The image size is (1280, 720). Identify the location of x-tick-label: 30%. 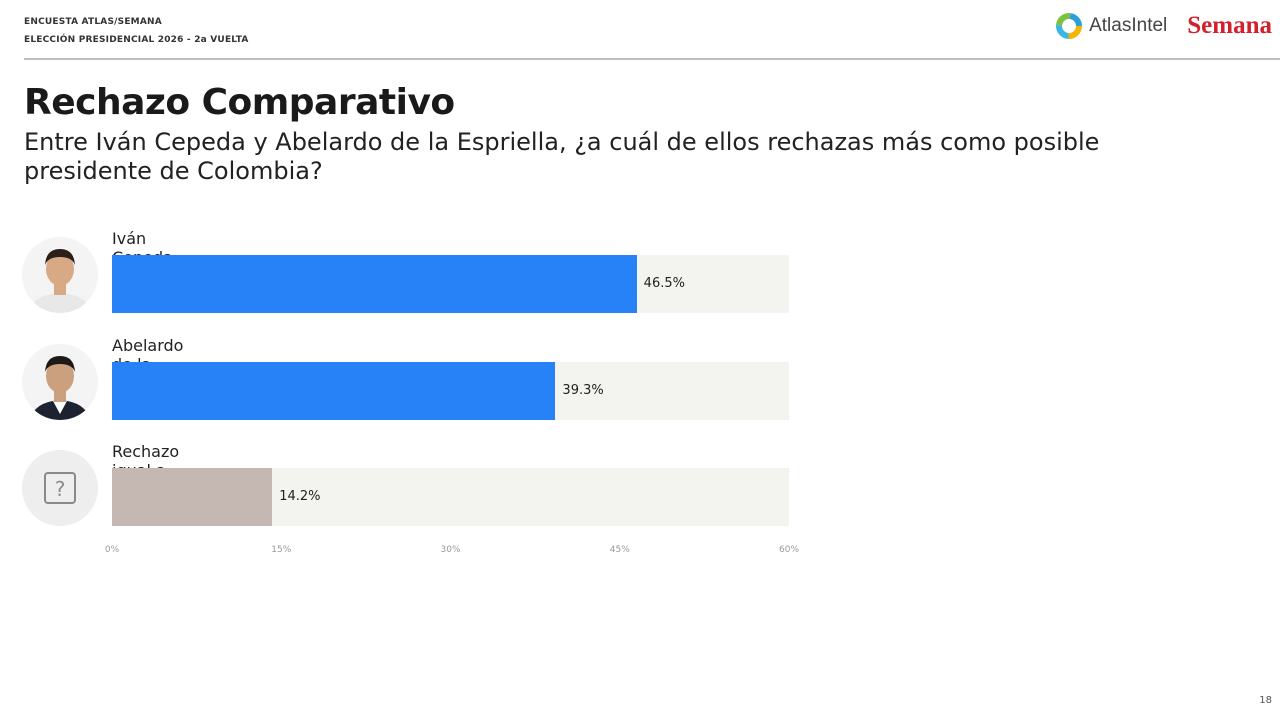
(450, 550).